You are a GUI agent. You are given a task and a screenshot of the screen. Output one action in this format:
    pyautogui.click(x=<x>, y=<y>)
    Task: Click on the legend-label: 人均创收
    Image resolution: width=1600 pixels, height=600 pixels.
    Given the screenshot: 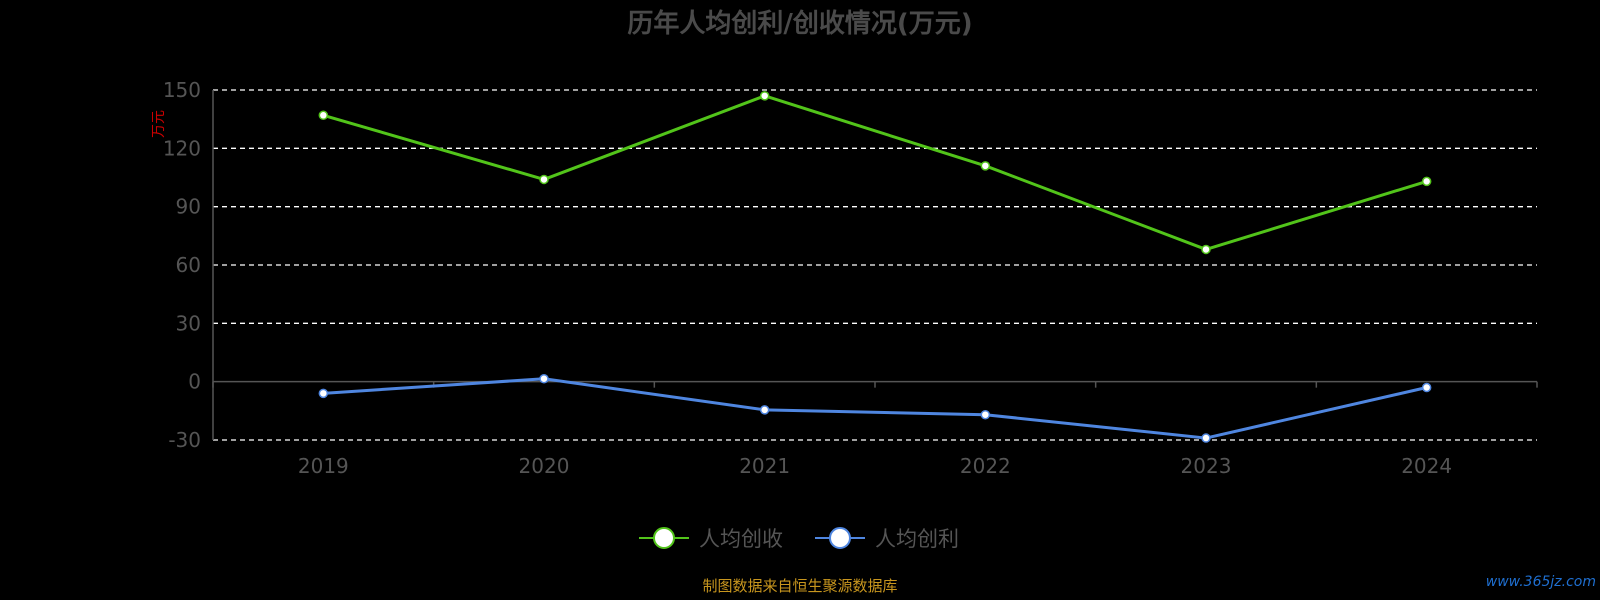 What is the action you would take?
    pyautogui.click(x=741, y=539)
    